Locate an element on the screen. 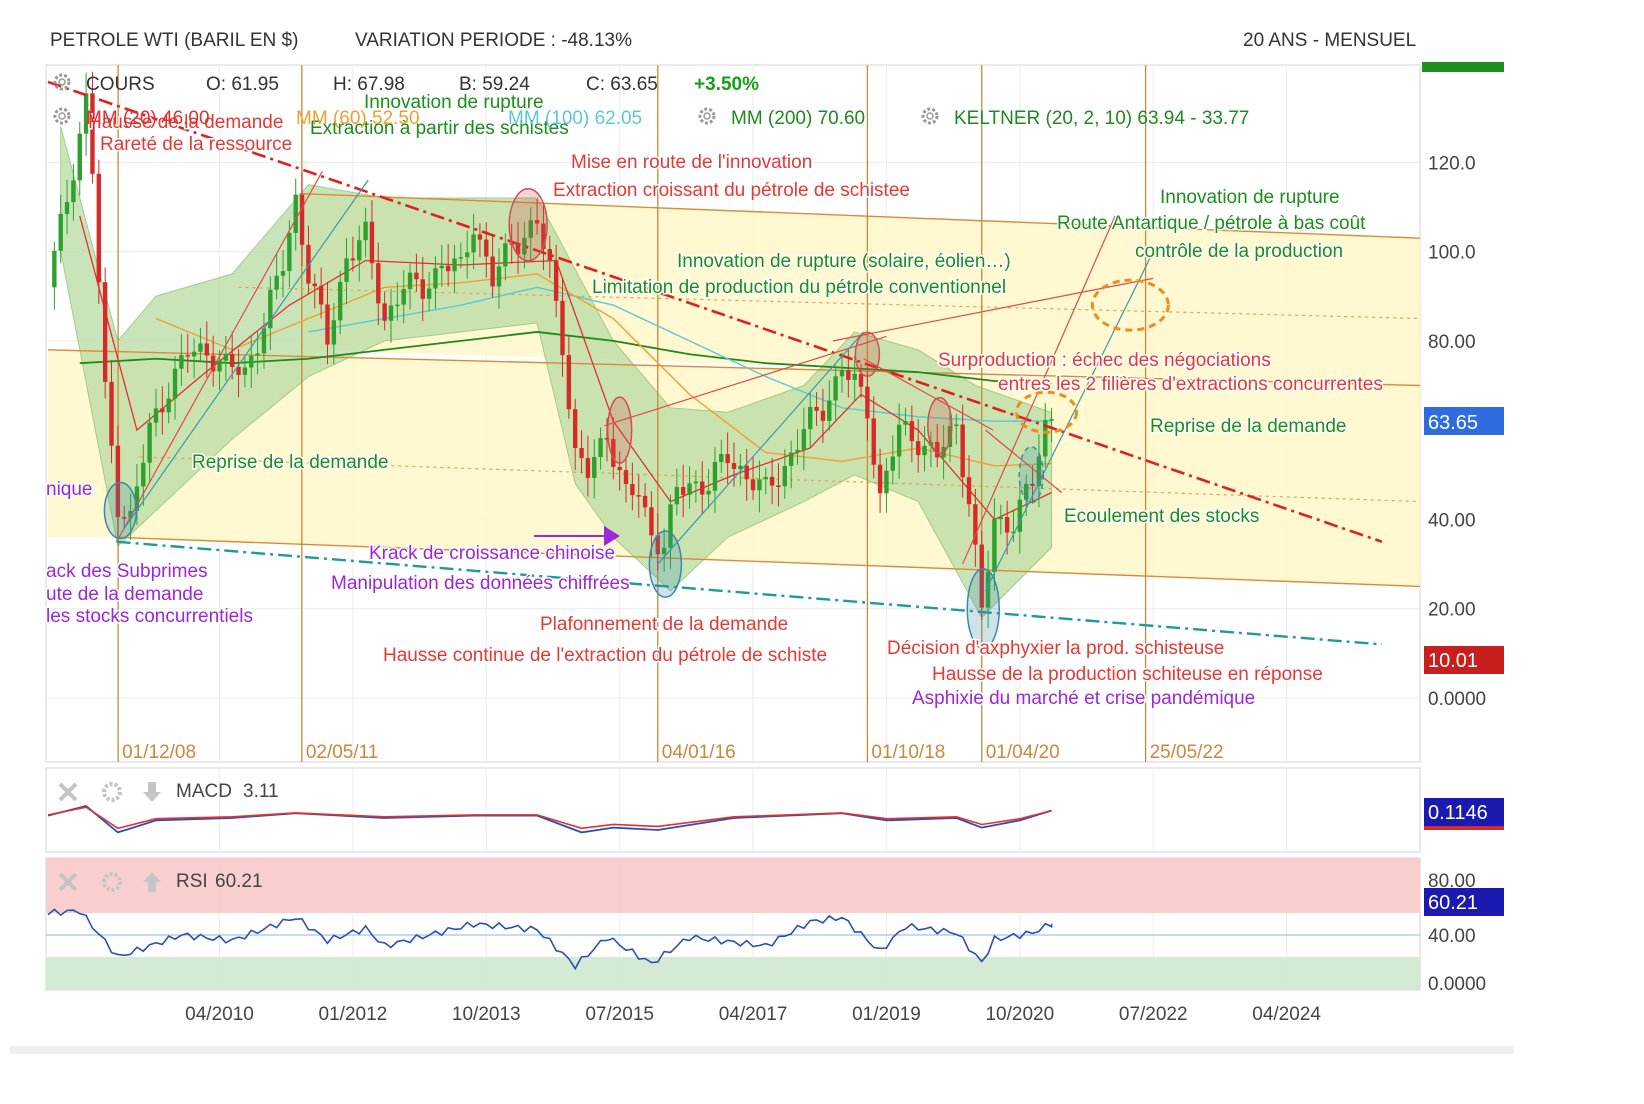 The height and width of the screenshot is (1104, 1644). period-selector: 20 ANS - MENSUEL is located at coordinates (1330, 40).